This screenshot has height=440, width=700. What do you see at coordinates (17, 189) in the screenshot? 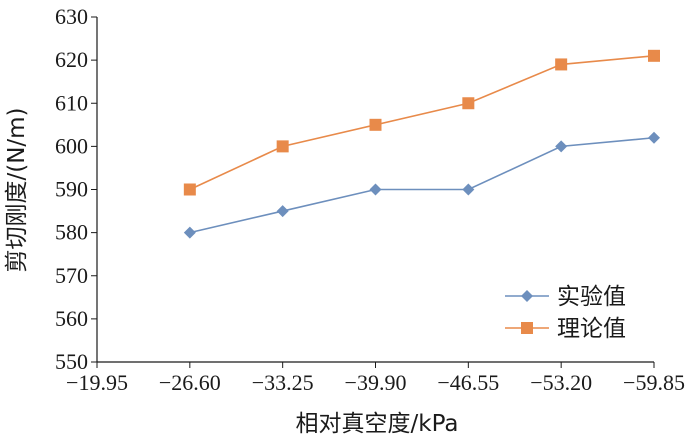
I see `y-axis-title: 剪切刚度/(N/m)` at bounding box center [17, 189].